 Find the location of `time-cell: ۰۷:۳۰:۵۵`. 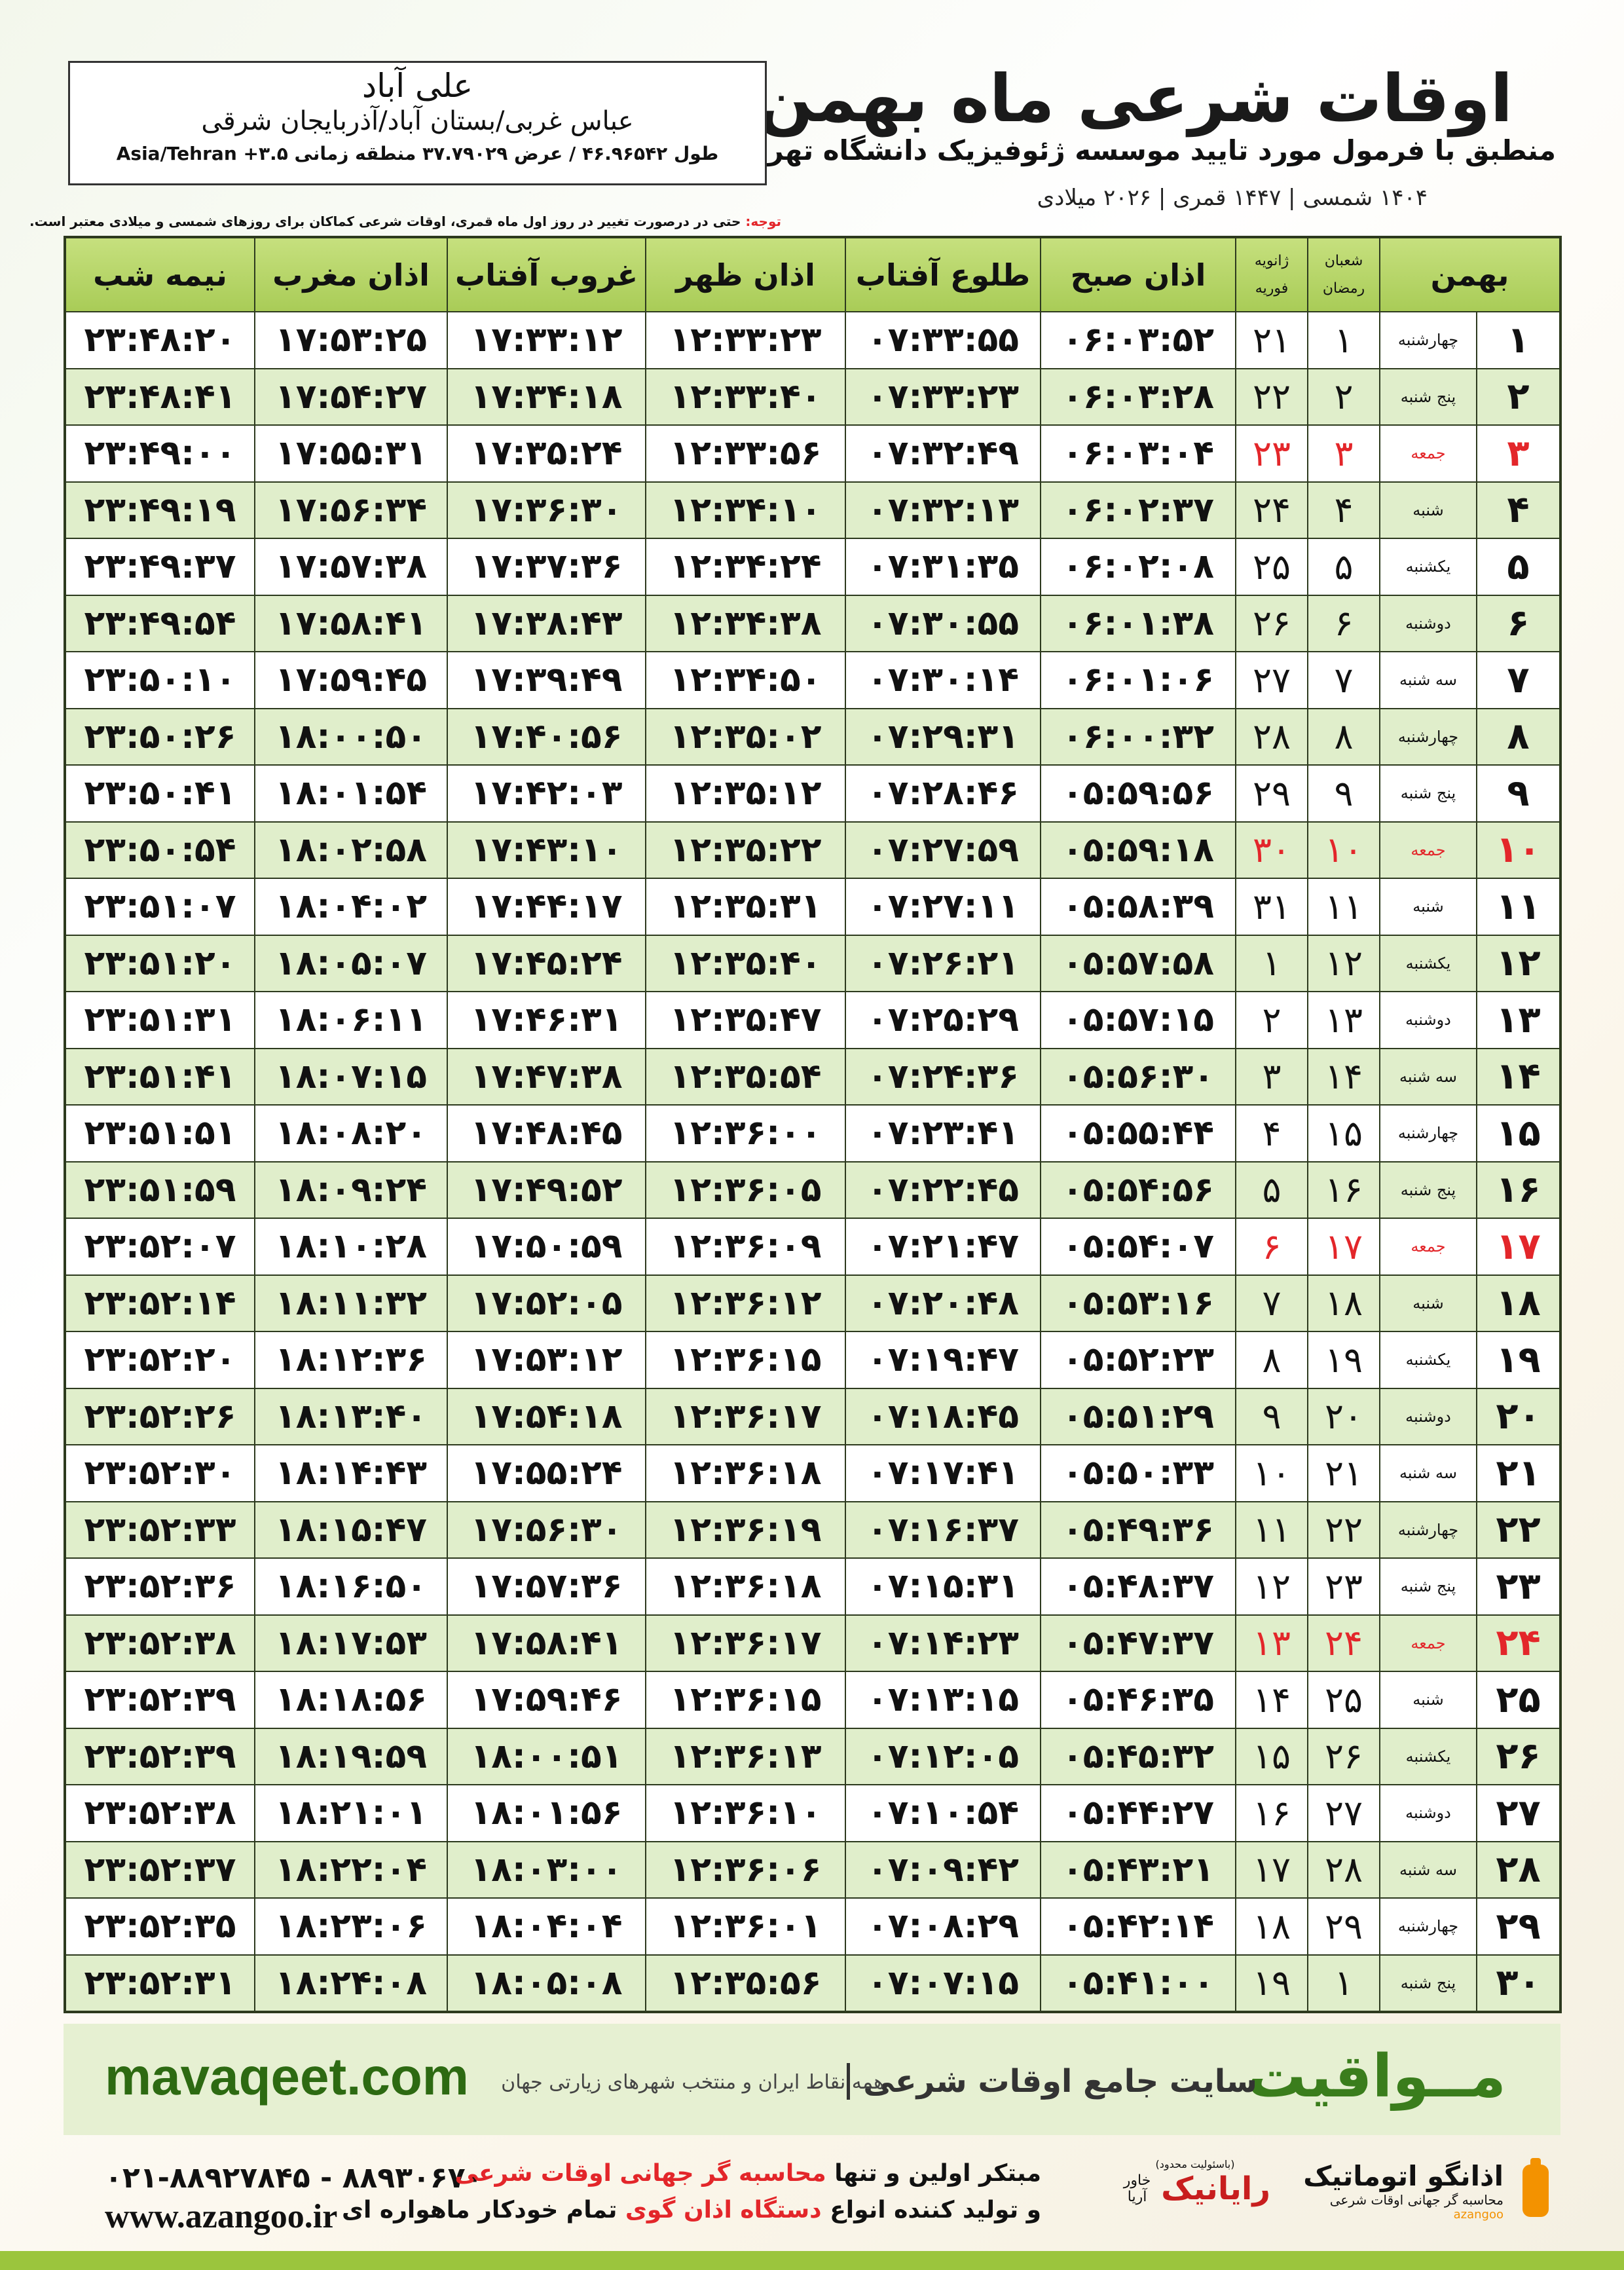

time-cell: ۰۷:۳۰:۵۵ is located at coordinates (943, 623).